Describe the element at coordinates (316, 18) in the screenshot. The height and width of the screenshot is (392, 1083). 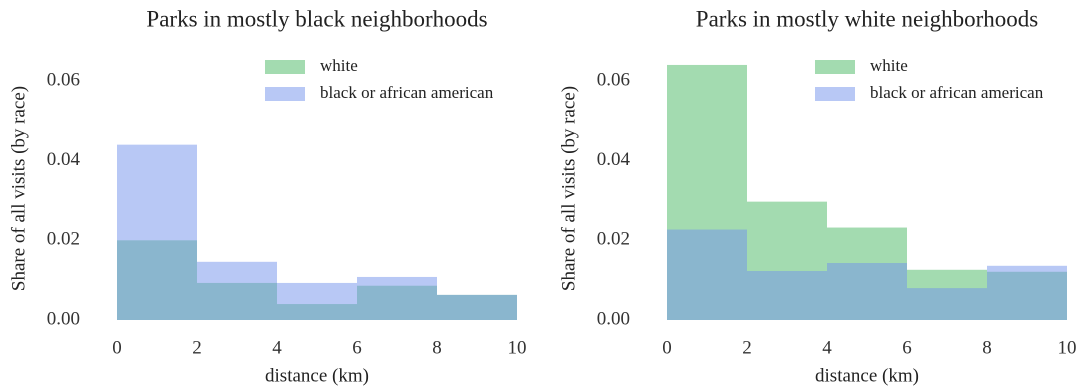
I see `chart-title: Parks in mostly black neighborhoods` at that location.